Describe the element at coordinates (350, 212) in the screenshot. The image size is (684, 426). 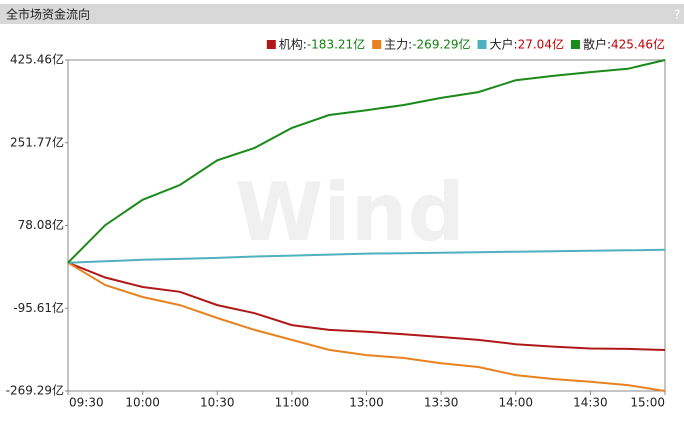
I see `watermark: Wind` at that location.